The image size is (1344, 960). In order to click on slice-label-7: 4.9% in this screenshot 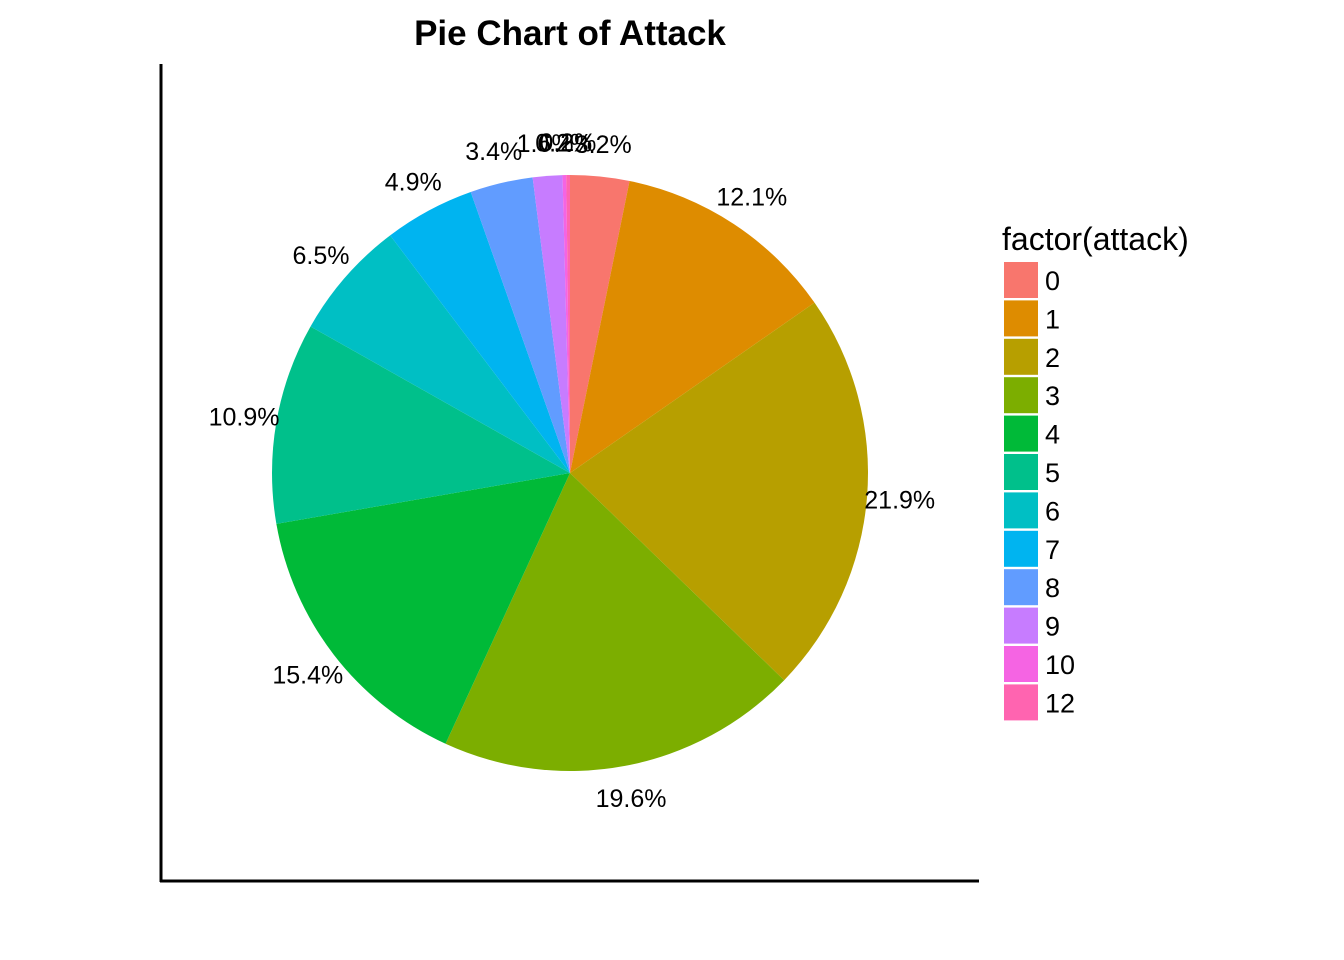, I will do `click(413, 183)`.